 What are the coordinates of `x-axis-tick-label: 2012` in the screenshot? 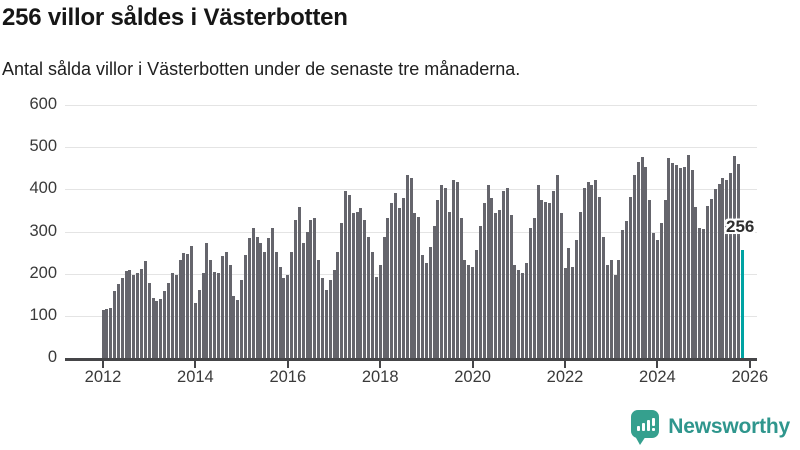 It's located at (103, 377).